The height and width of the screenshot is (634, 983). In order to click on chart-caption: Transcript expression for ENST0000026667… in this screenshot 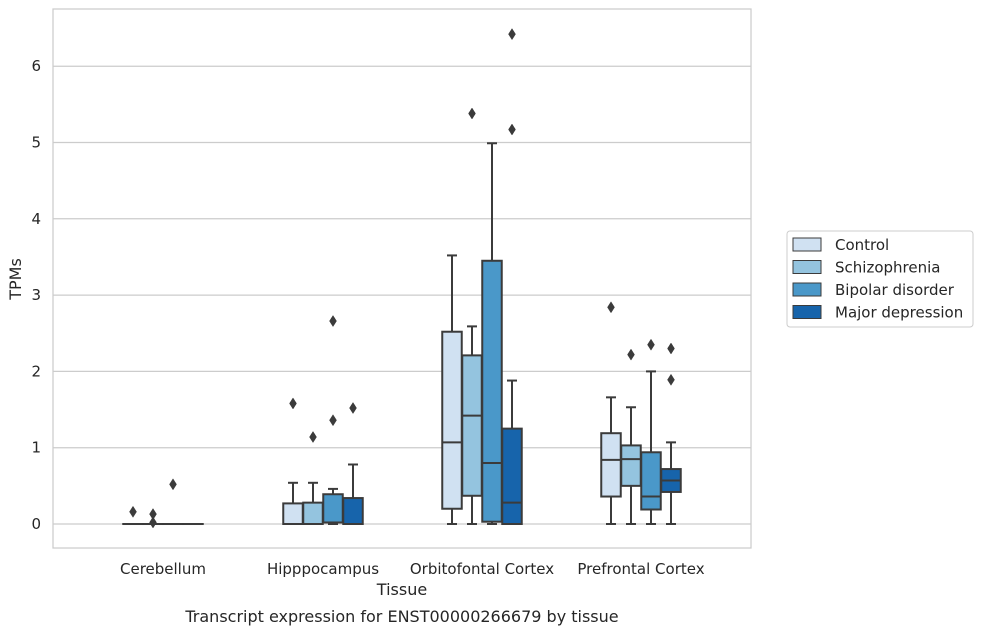, I will do `click(401, 616)`.